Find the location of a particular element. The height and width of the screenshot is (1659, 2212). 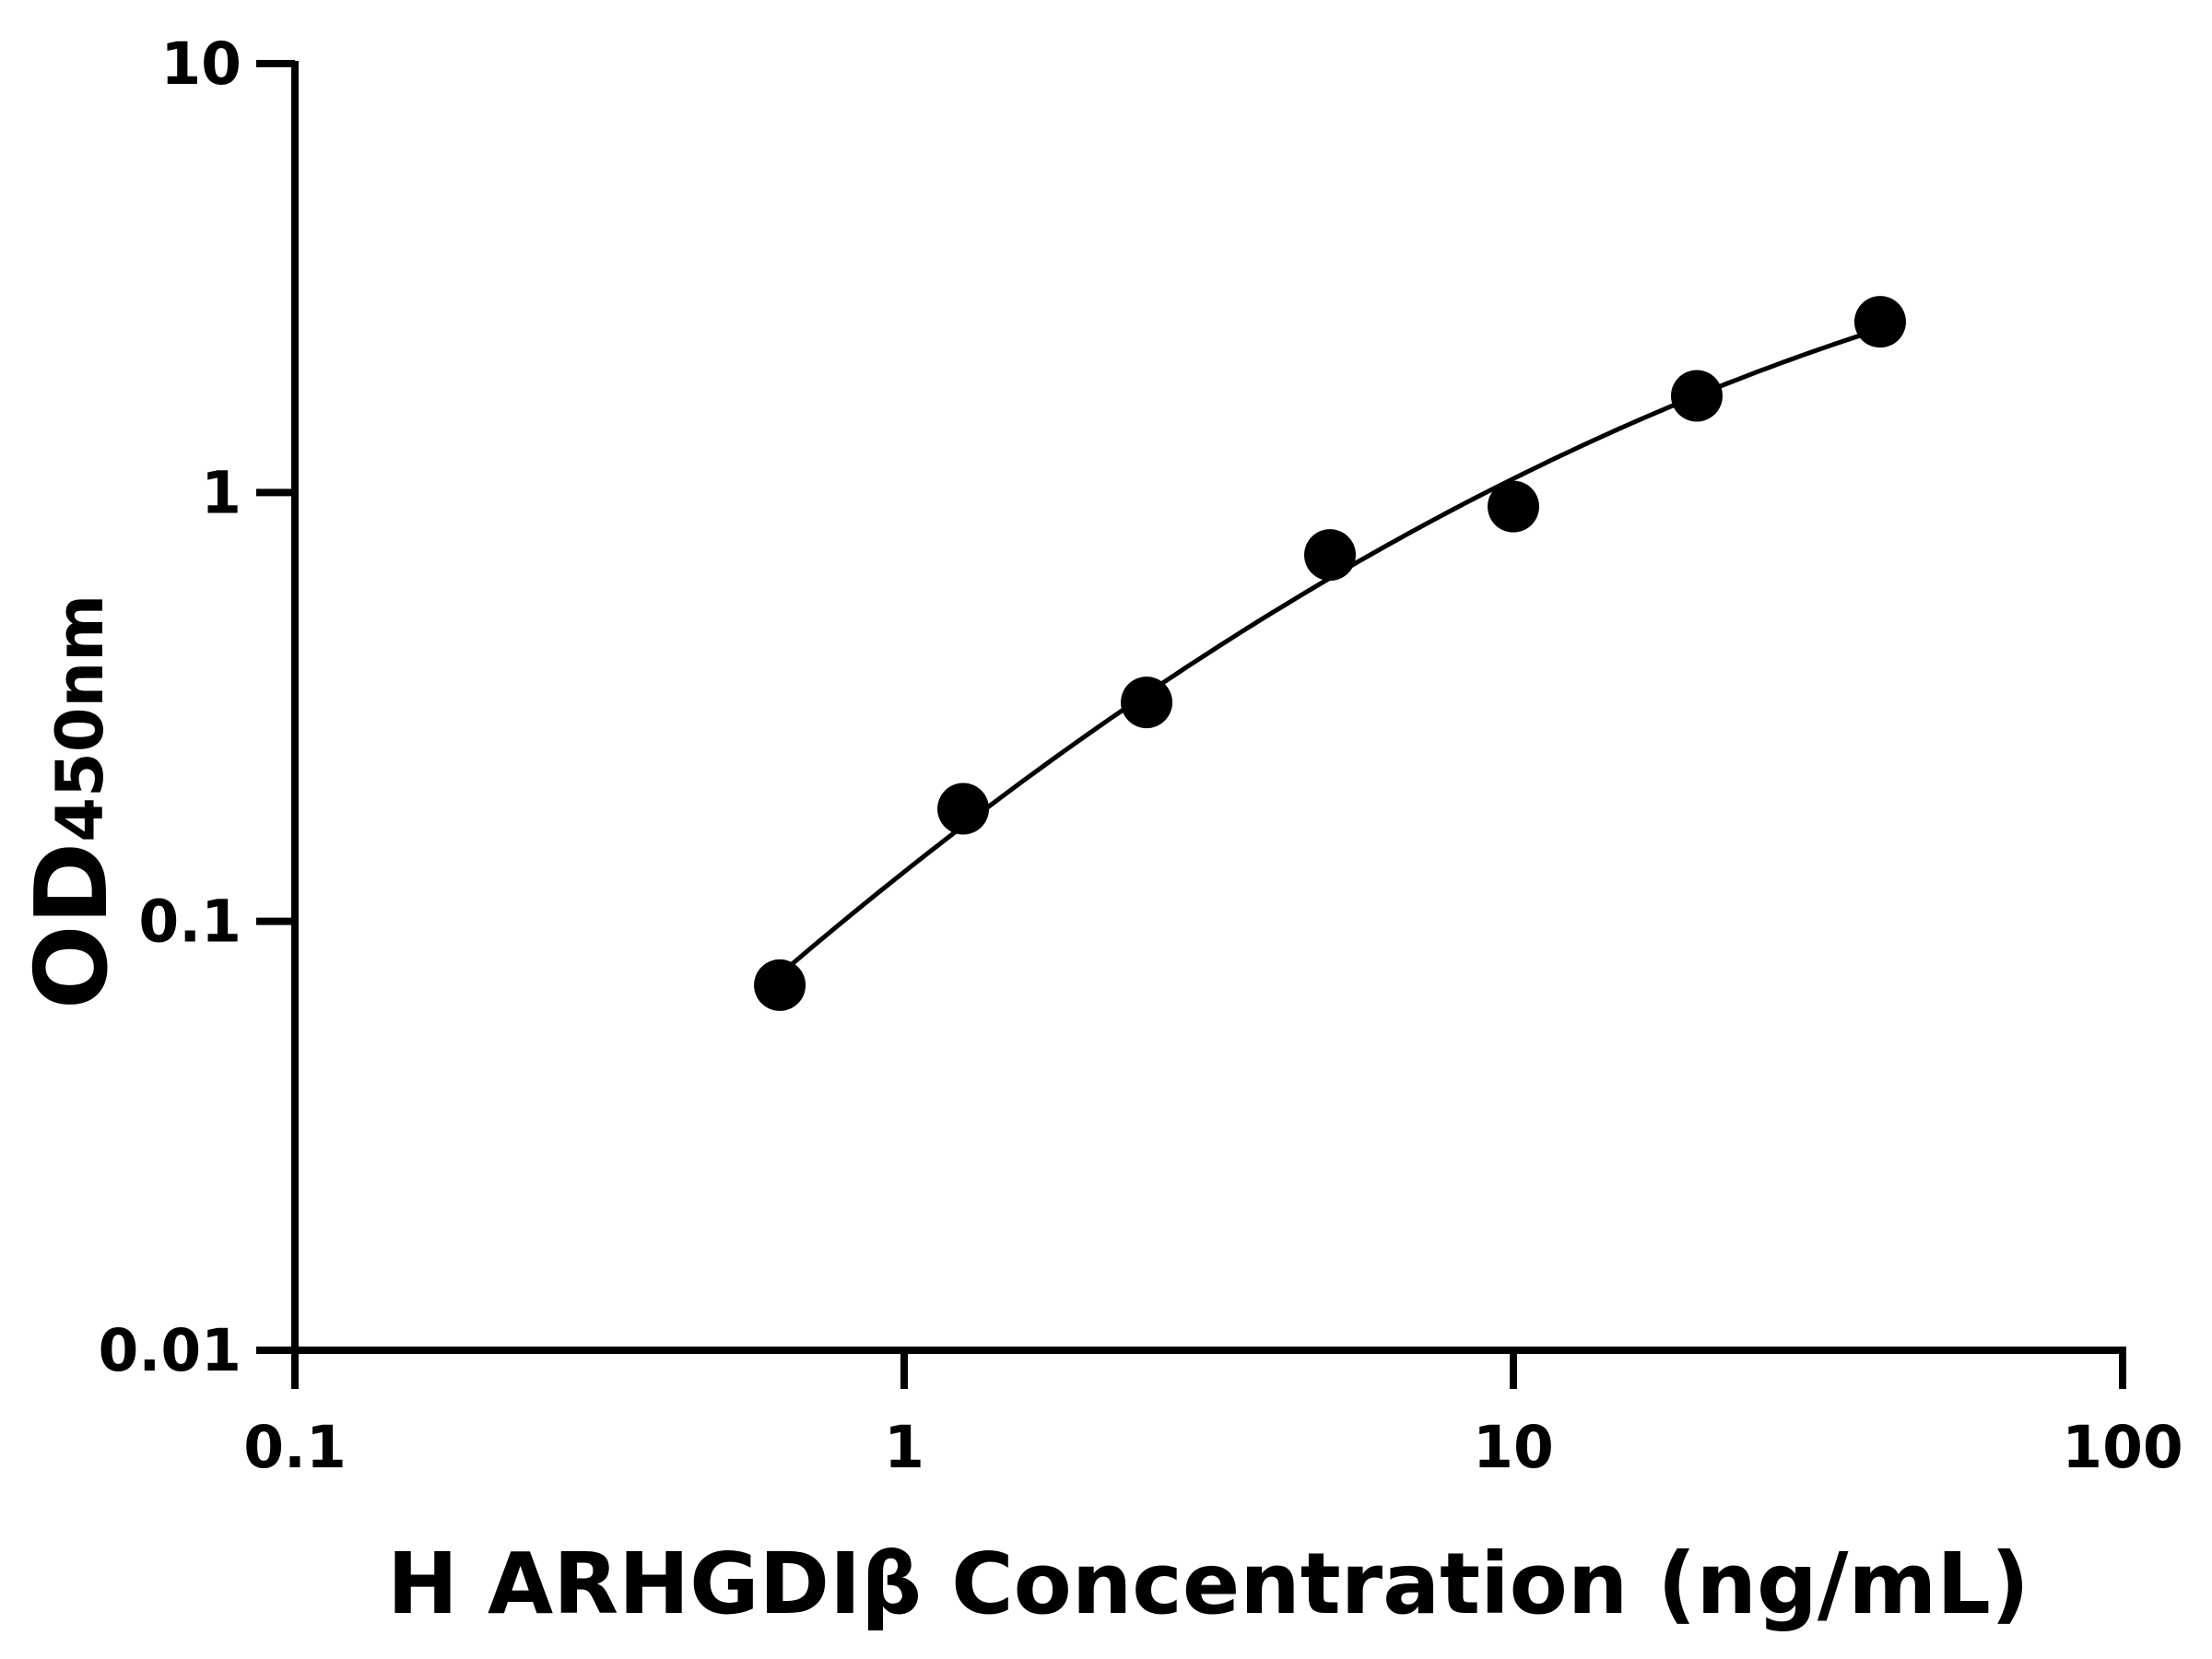

y-axis-label-main: OD is located at coordinates (72, 925).